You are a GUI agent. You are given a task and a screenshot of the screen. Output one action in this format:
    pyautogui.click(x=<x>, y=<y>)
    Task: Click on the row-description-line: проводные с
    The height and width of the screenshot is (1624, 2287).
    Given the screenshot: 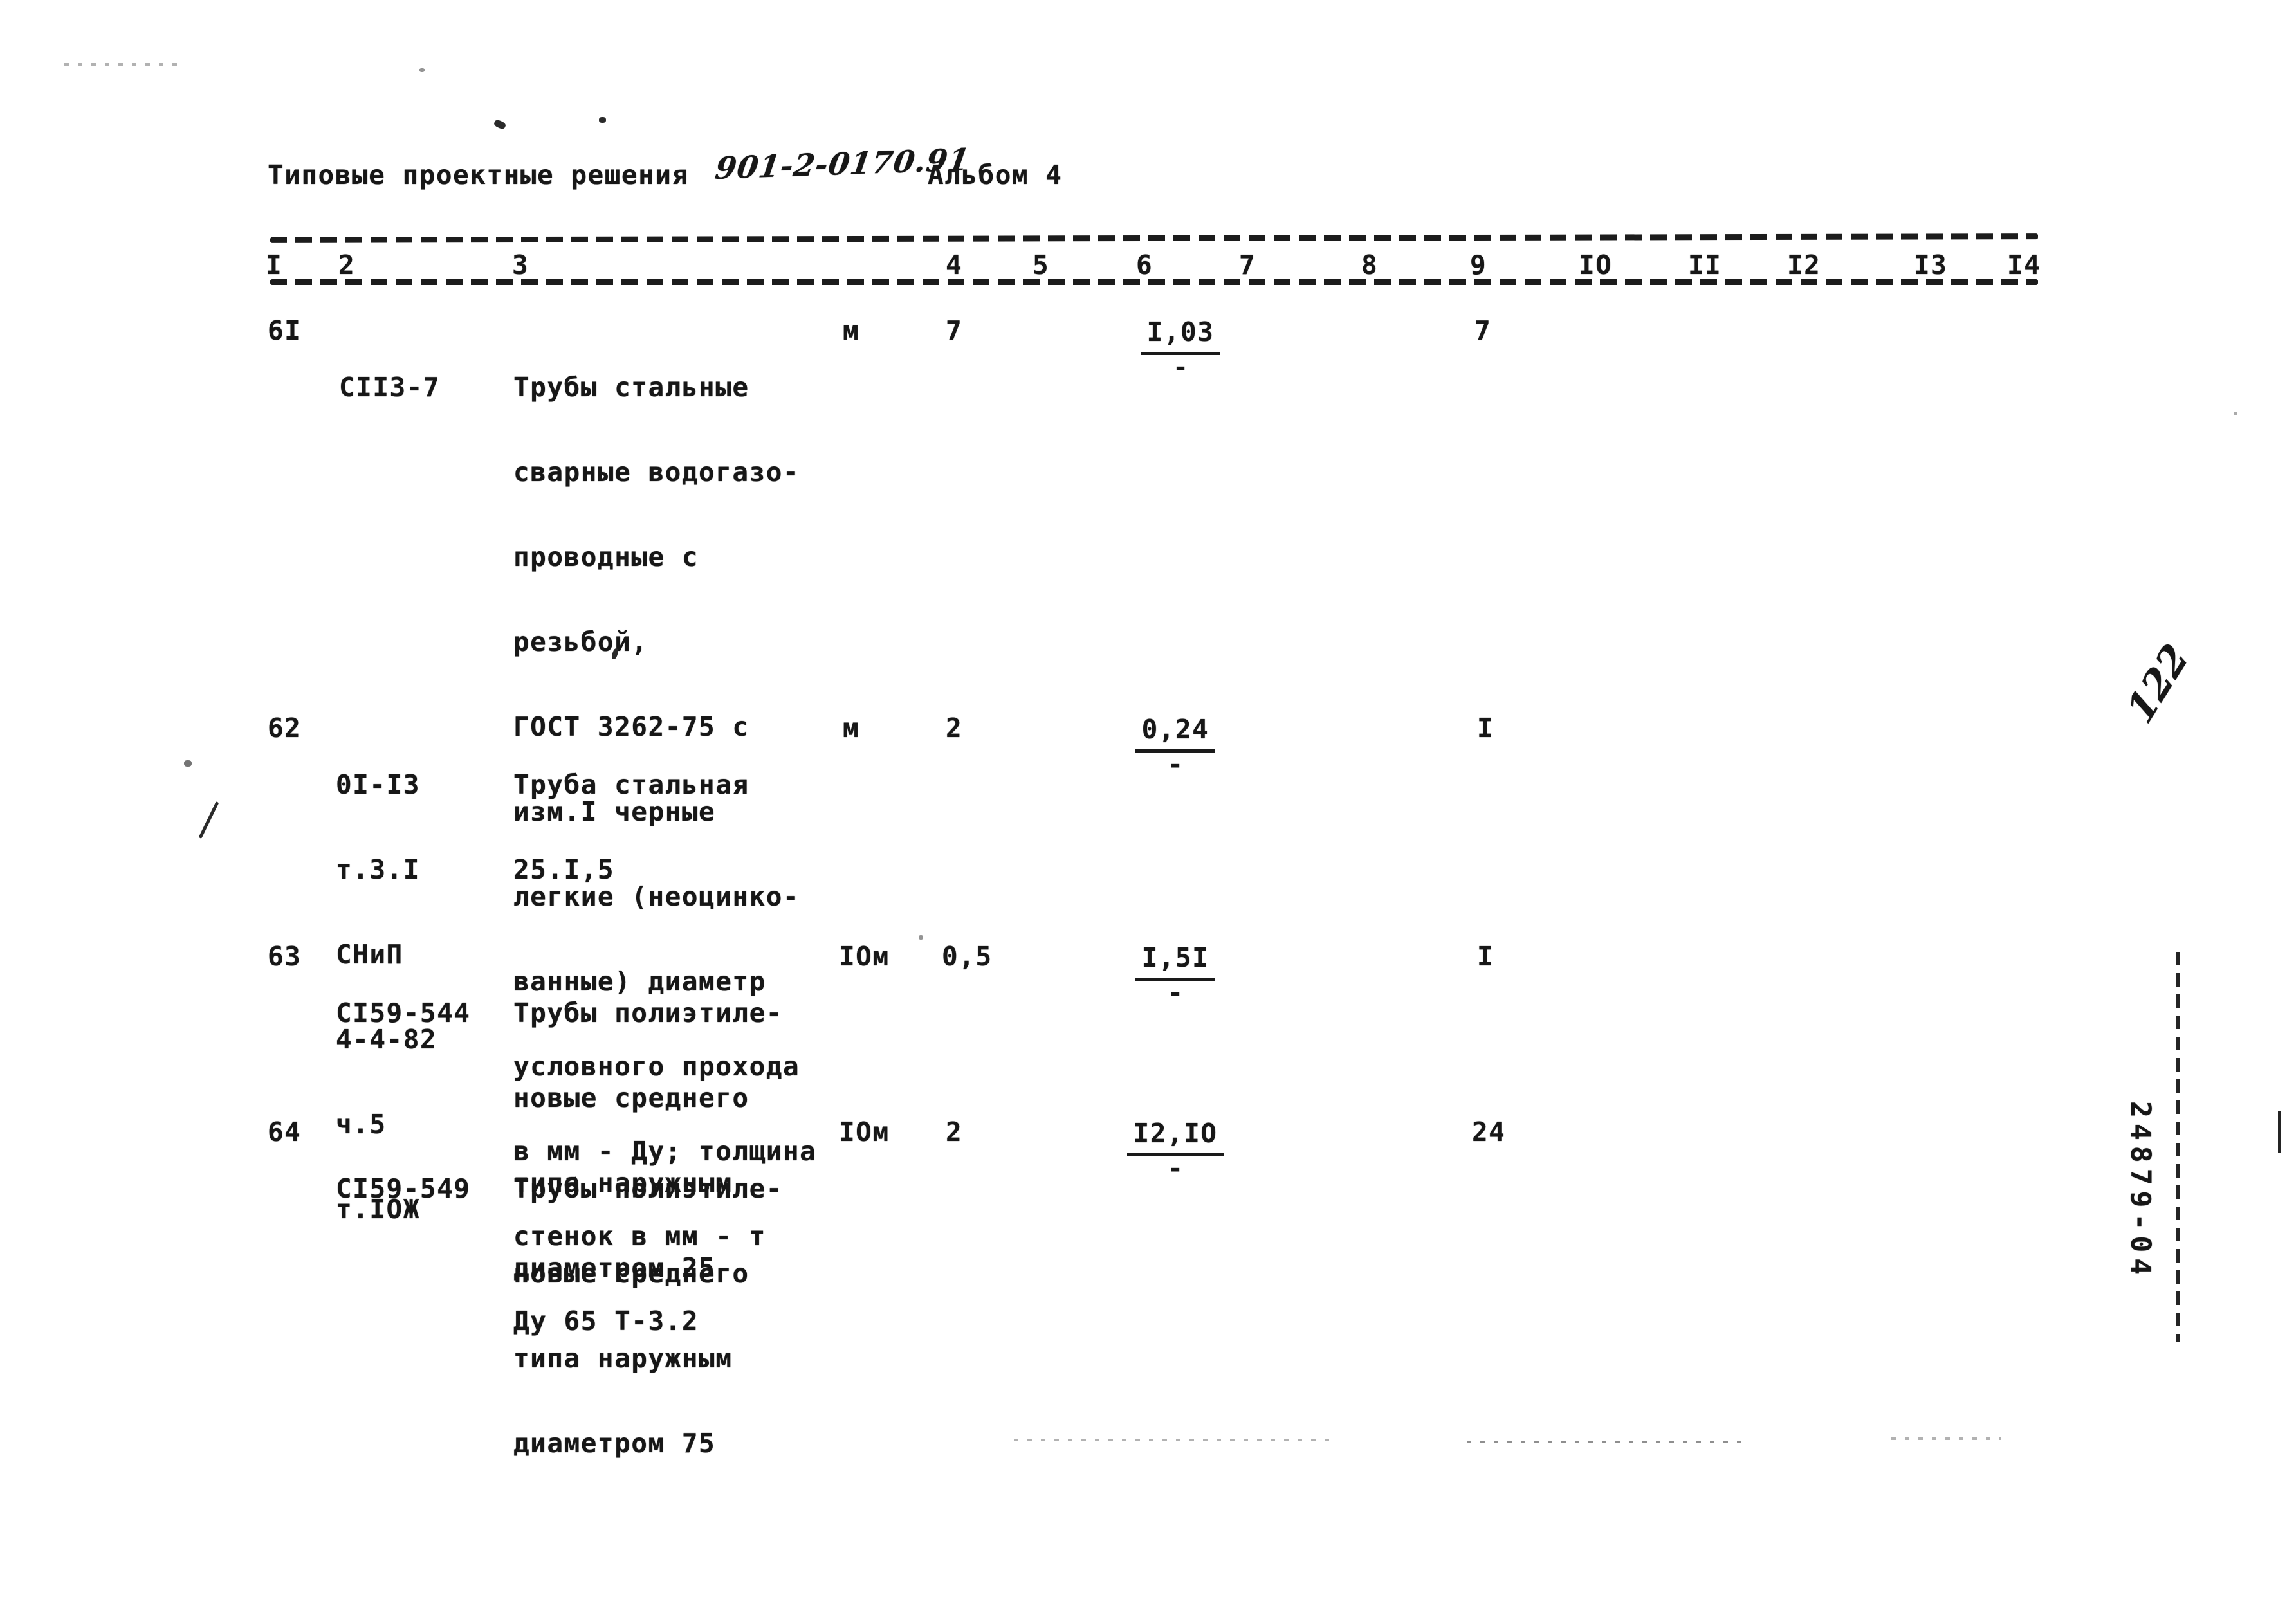 What is the action you would take?
    pyautogui.click(x=606, y=557)
    